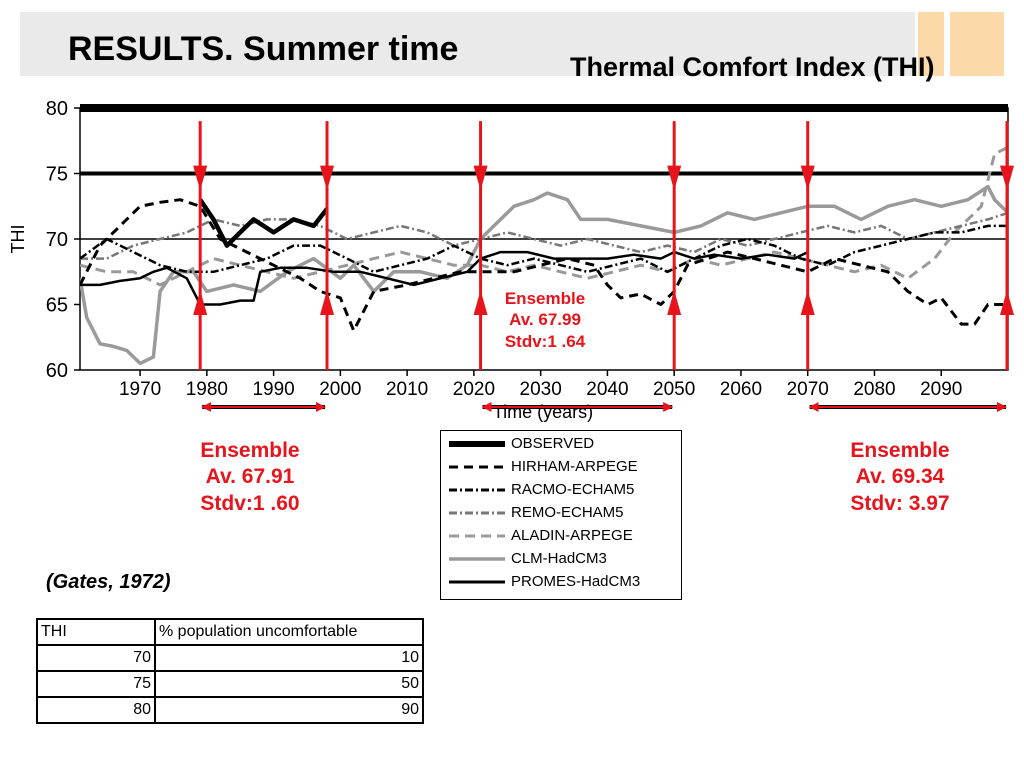 The height and width of the screenshot is (768, 1024). I want to click on legend-item: REMO-ECHAM5, so click(561, 513).